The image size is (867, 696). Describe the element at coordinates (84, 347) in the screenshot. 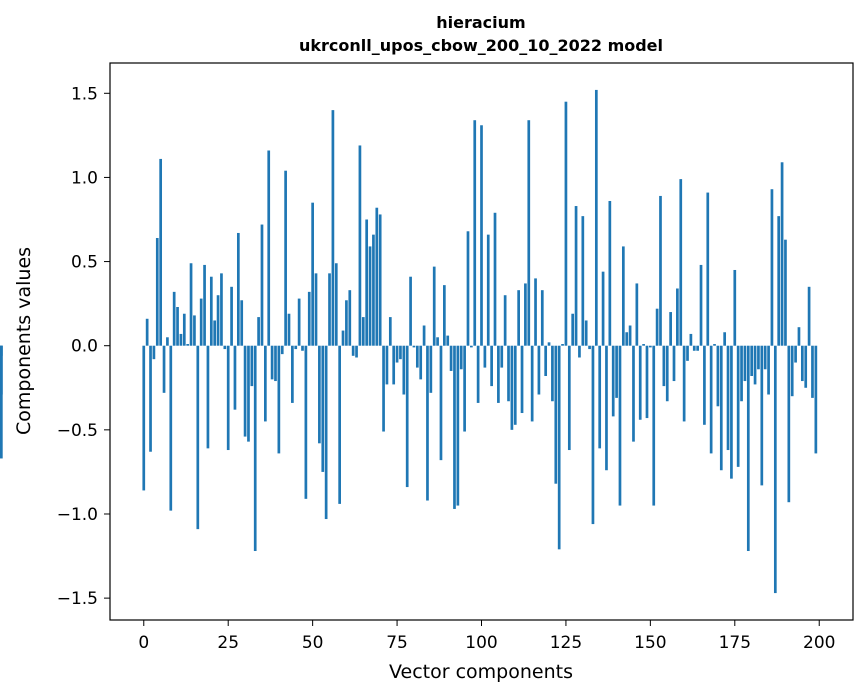

I see `y-tick-label: 0.0` at that location.